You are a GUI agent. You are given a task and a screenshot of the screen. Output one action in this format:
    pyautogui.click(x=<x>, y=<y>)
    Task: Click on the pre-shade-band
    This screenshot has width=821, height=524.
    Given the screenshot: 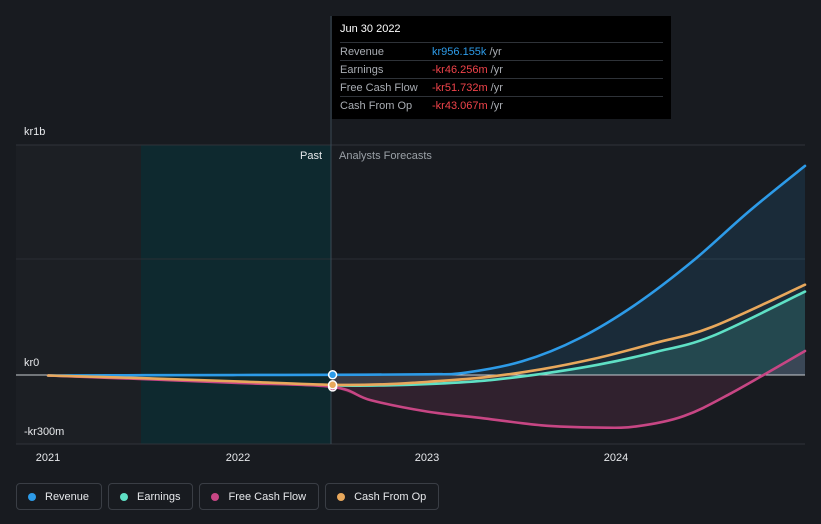 What is the action you would take?
    pyautogui.click(x=78, y=294)
    